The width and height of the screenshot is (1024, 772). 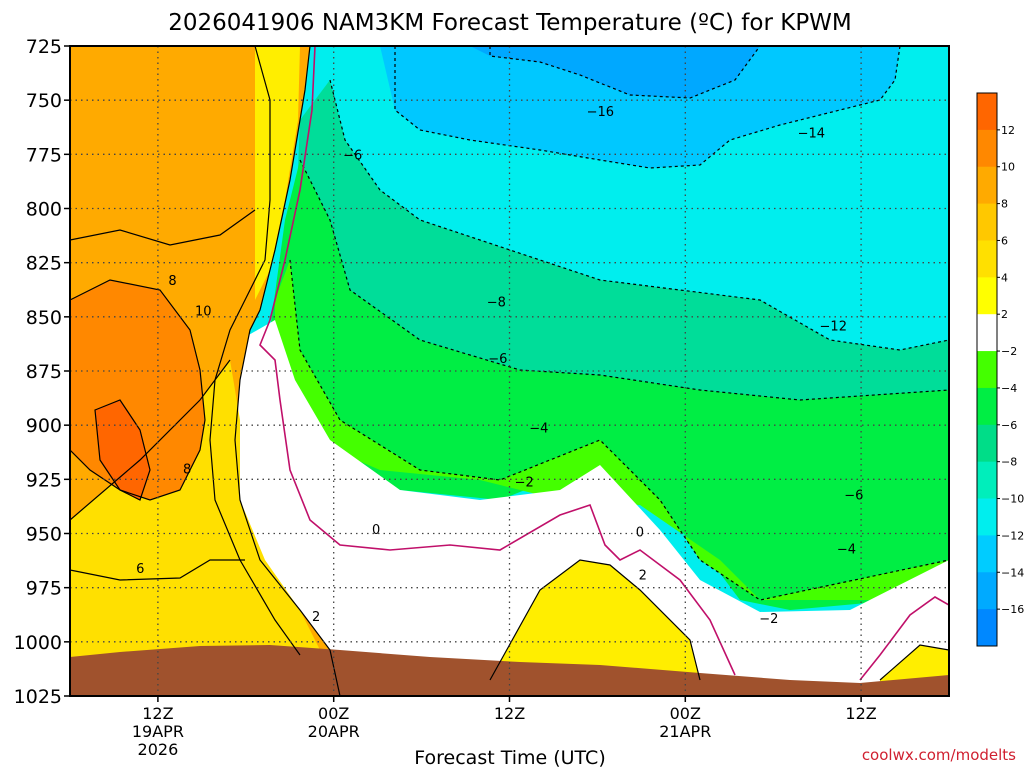 I want to click on colorbar-label: 2, so click(x=1004, y=314).